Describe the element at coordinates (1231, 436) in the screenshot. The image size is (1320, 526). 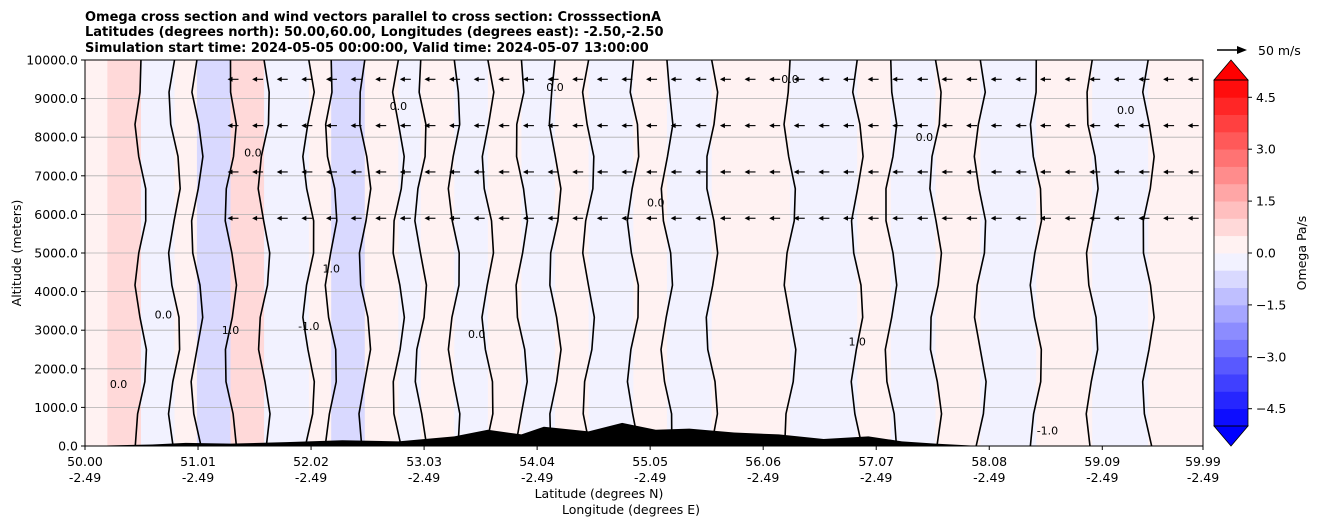
I see `colorbar-extend-min` at that location.